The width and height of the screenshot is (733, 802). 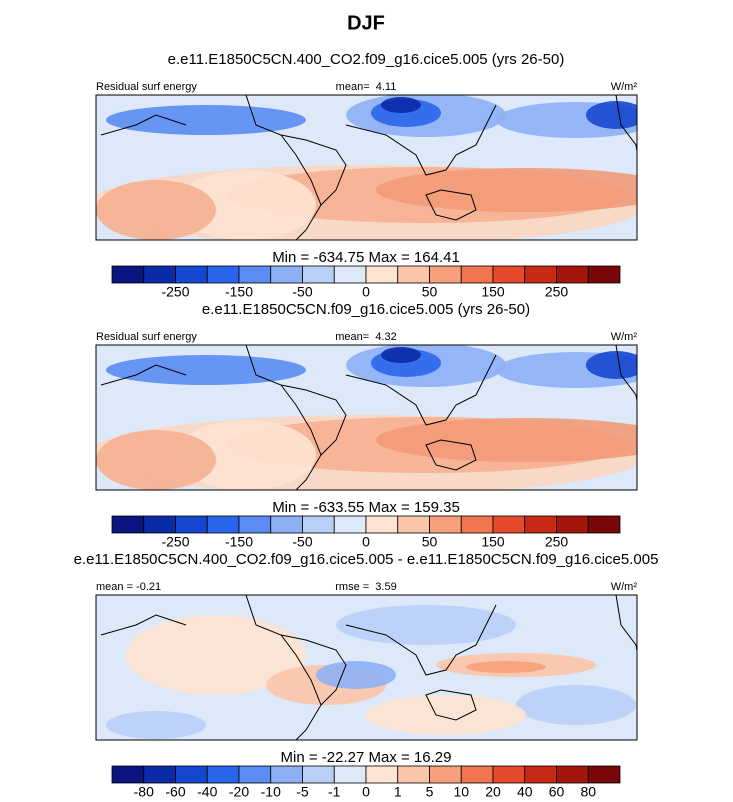 I want to click on colorbar-tick-label: -250, so click(x=175, y=292).